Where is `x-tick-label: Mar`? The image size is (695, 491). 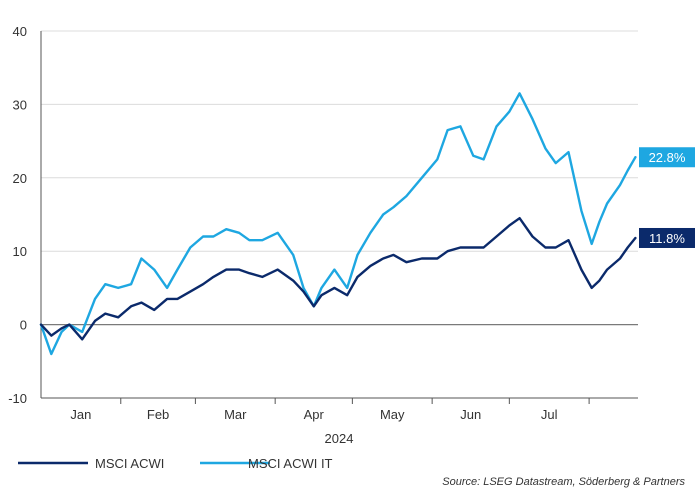 x-tick-label: Mar is located at coordinates (235, 414).